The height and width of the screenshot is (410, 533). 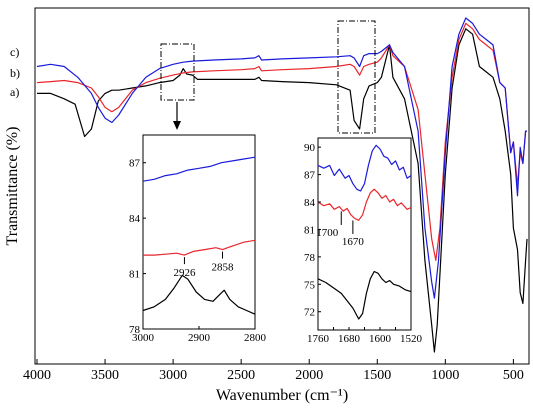 I want to click on x-tick-label: 4000, so click(x=37, y=375).